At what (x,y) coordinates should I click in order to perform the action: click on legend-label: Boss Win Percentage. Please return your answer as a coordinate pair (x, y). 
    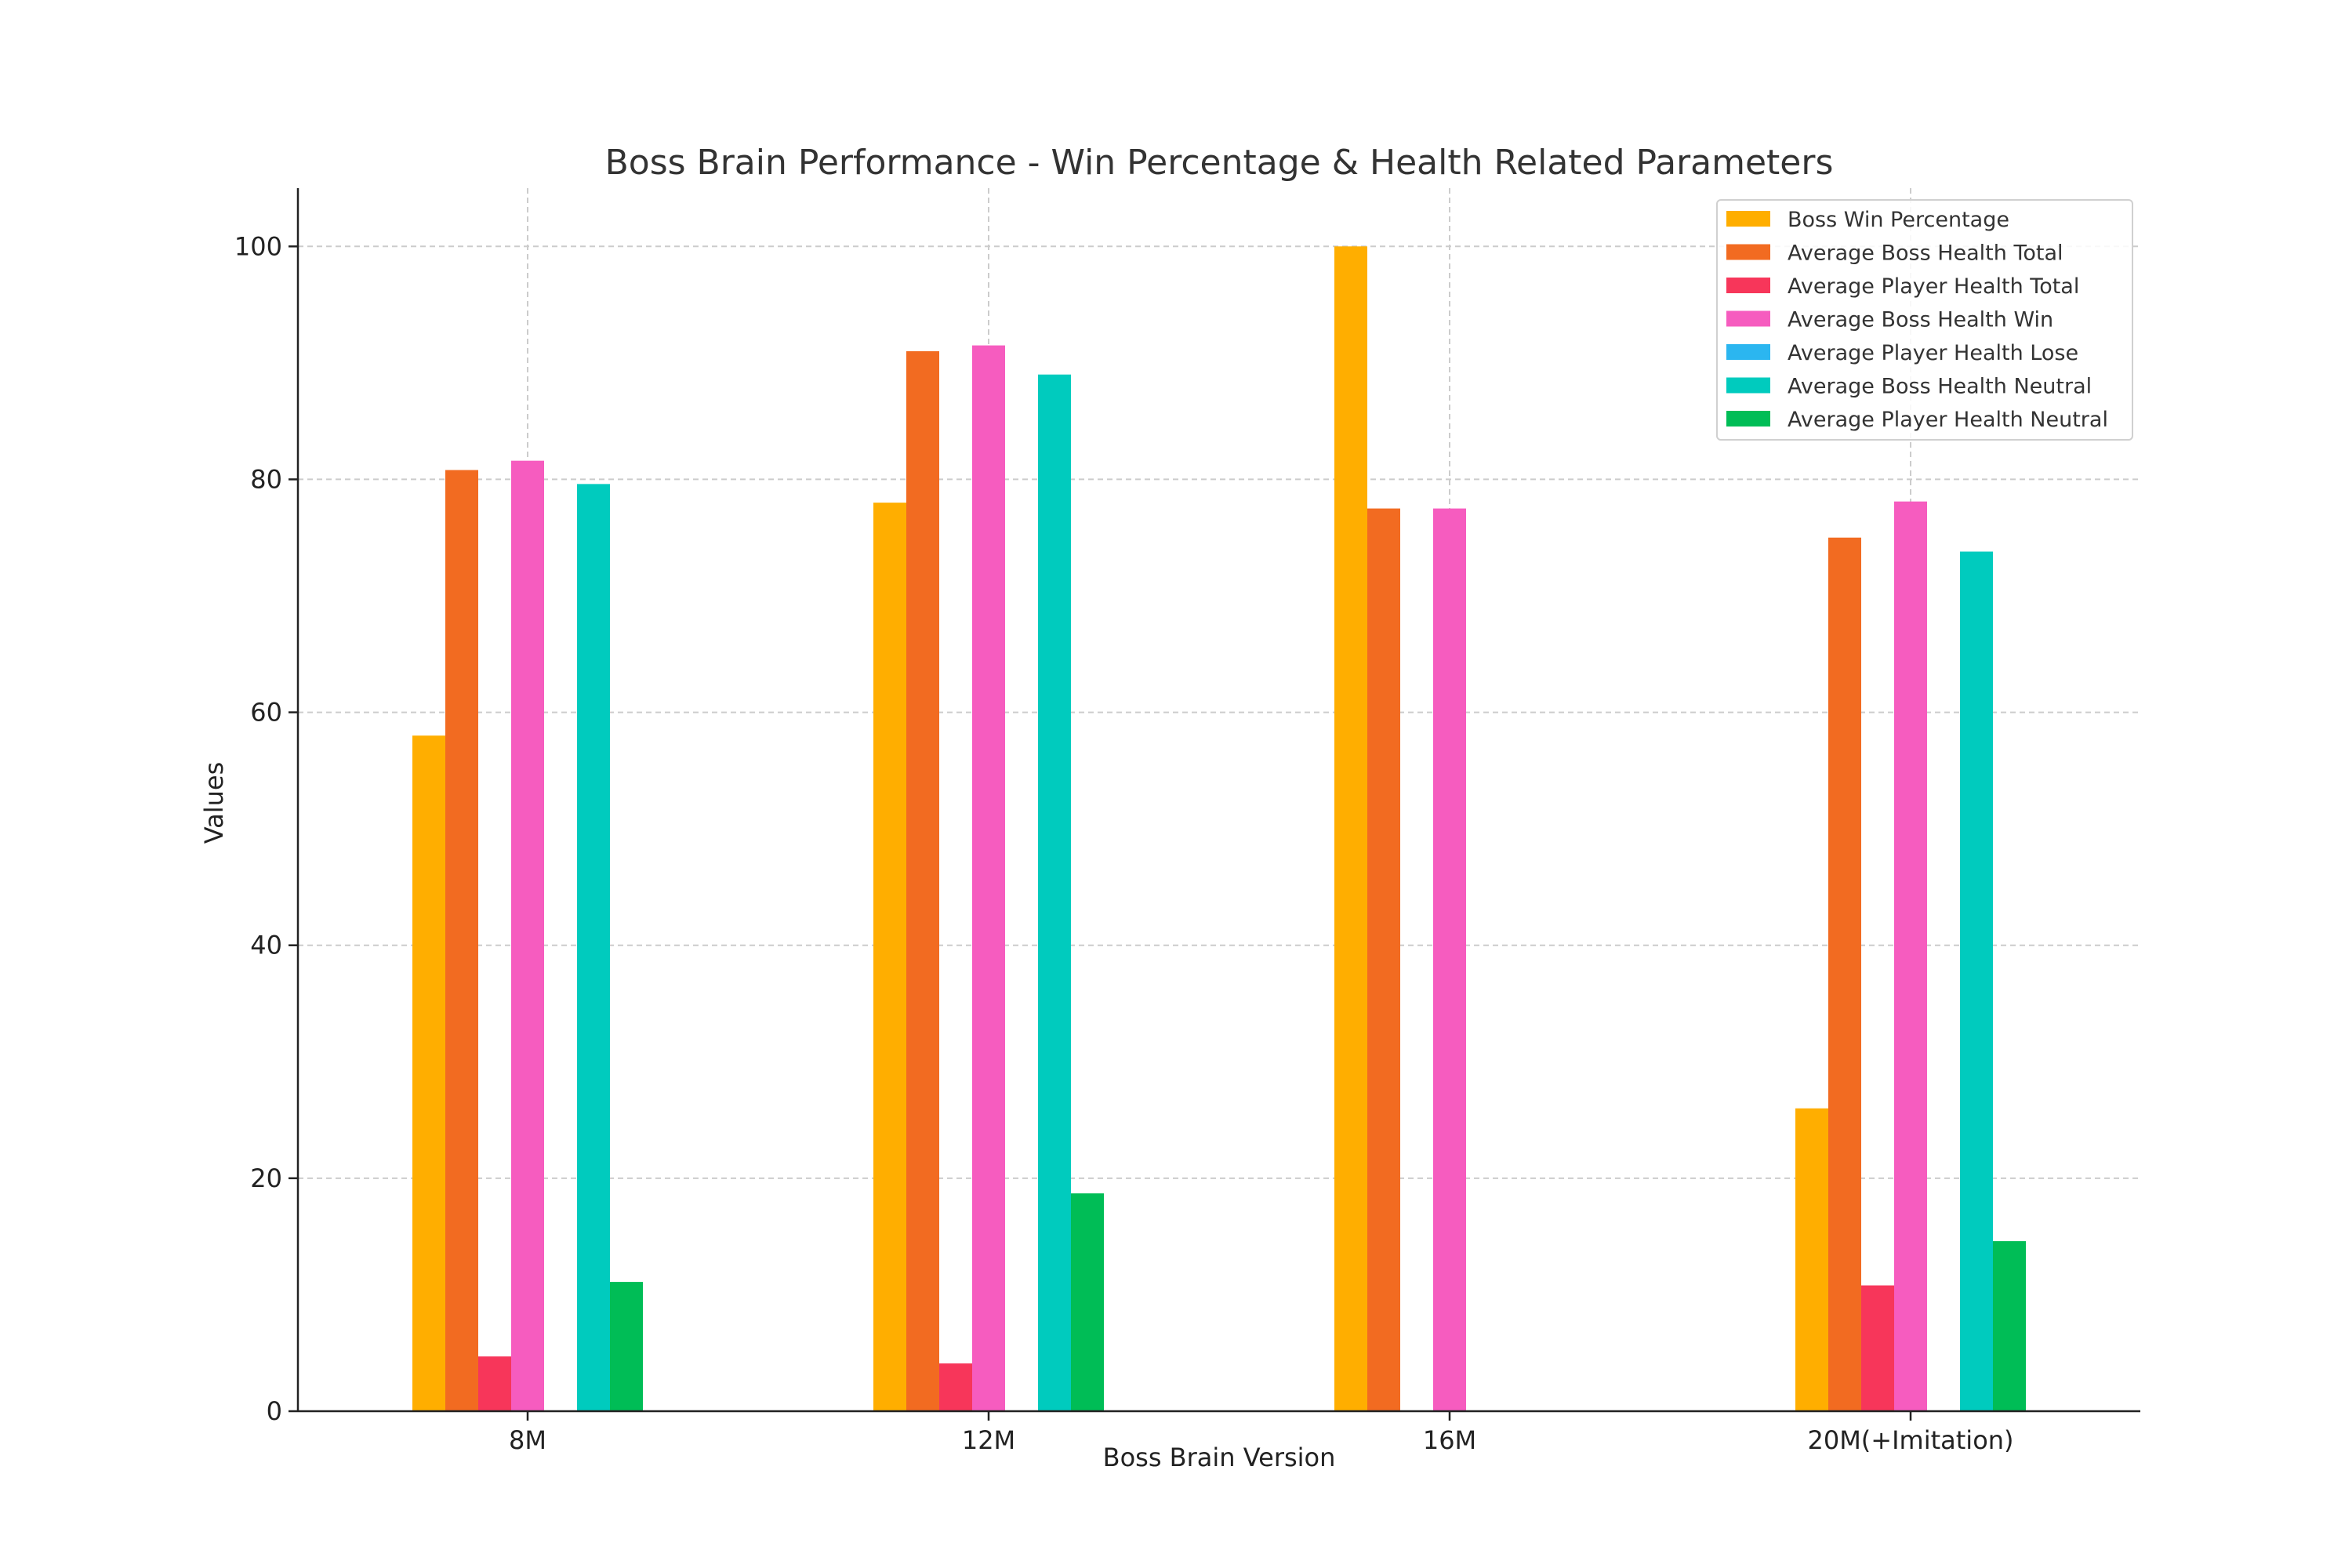
    Looking at the image, I should click on (1899, 220).